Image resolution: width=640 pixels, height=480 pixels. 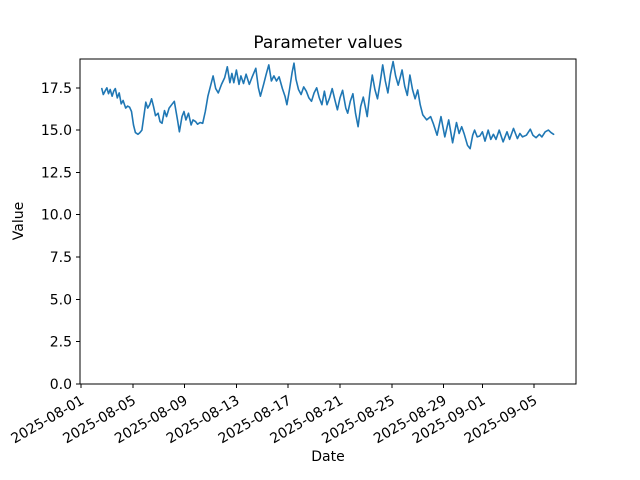 What do you see at coordinates (56, 173) in the screenshot?
I see `y-tick-label: 12.5` at bounding box center [56, 173].